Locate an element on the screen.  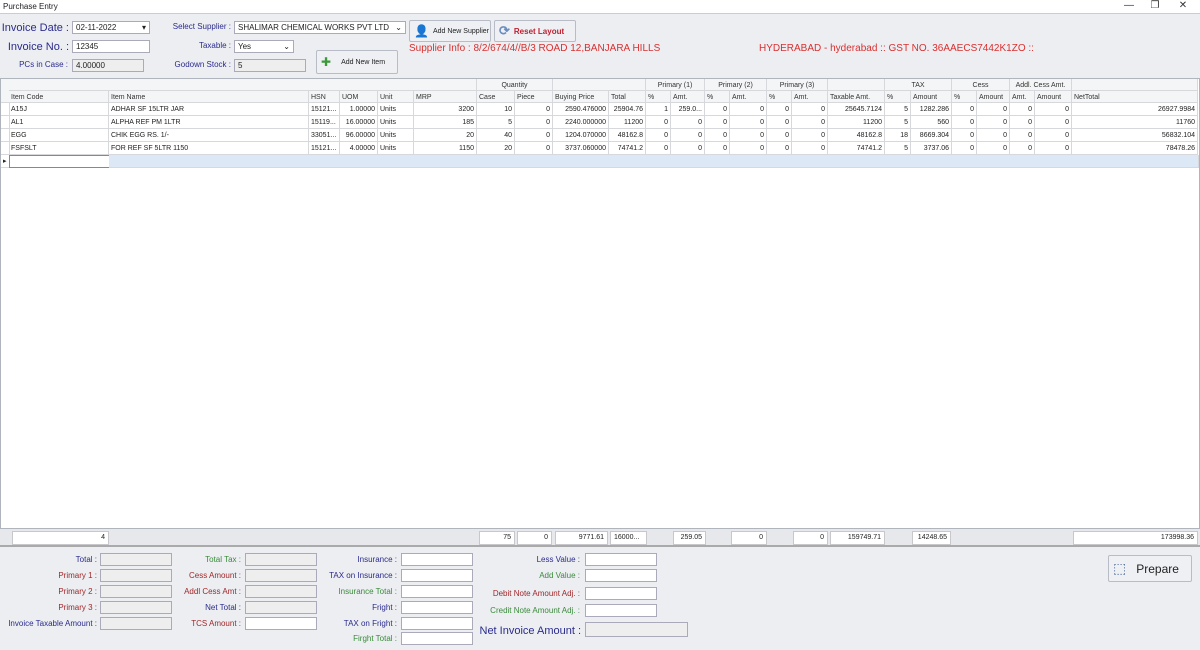
column-group-blank is located at coordinates (1135, 85).